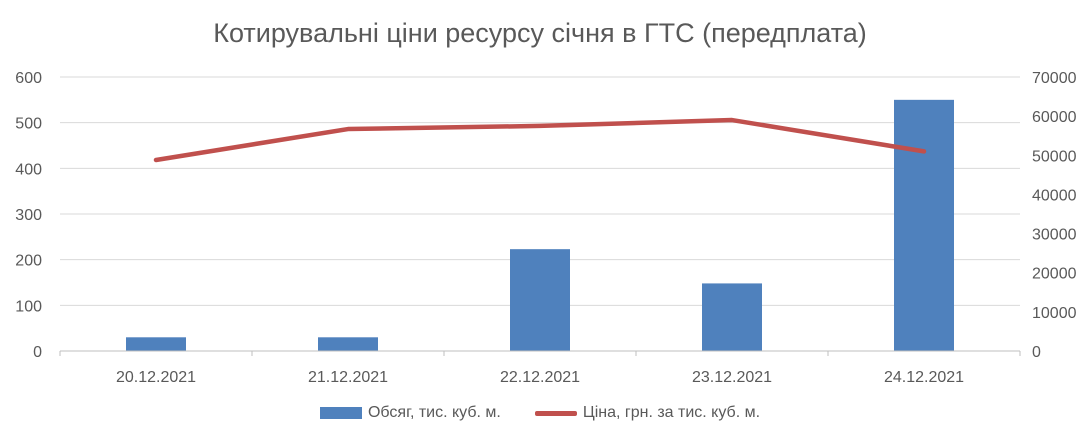  Describe the element at coordinates (1054, 78) in the screenshot. I see `y-right-tick-label: 70000` at that location.